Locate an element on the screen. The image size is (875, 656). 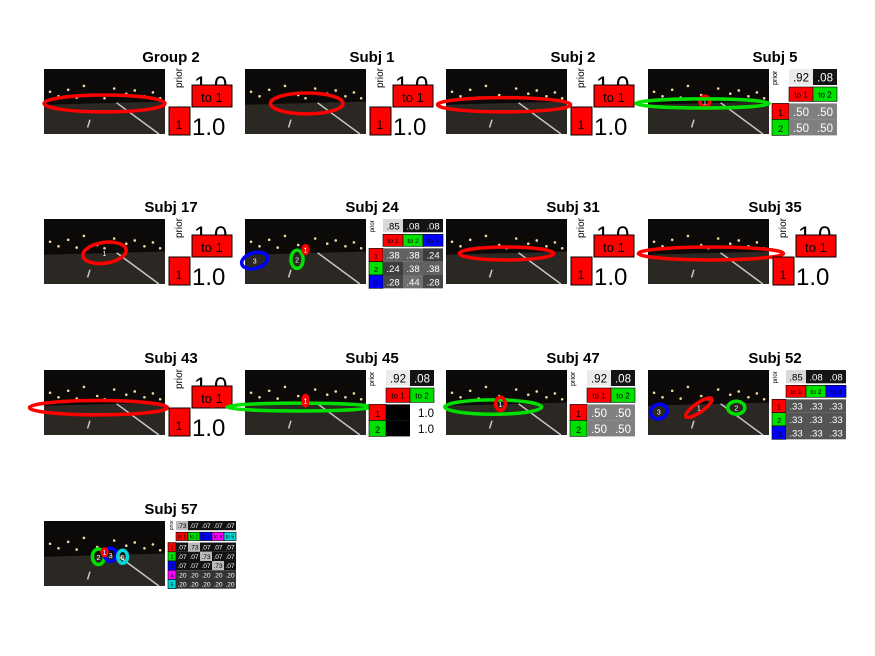
panel-title: Subj 43 is located at coordinates (170, 358).